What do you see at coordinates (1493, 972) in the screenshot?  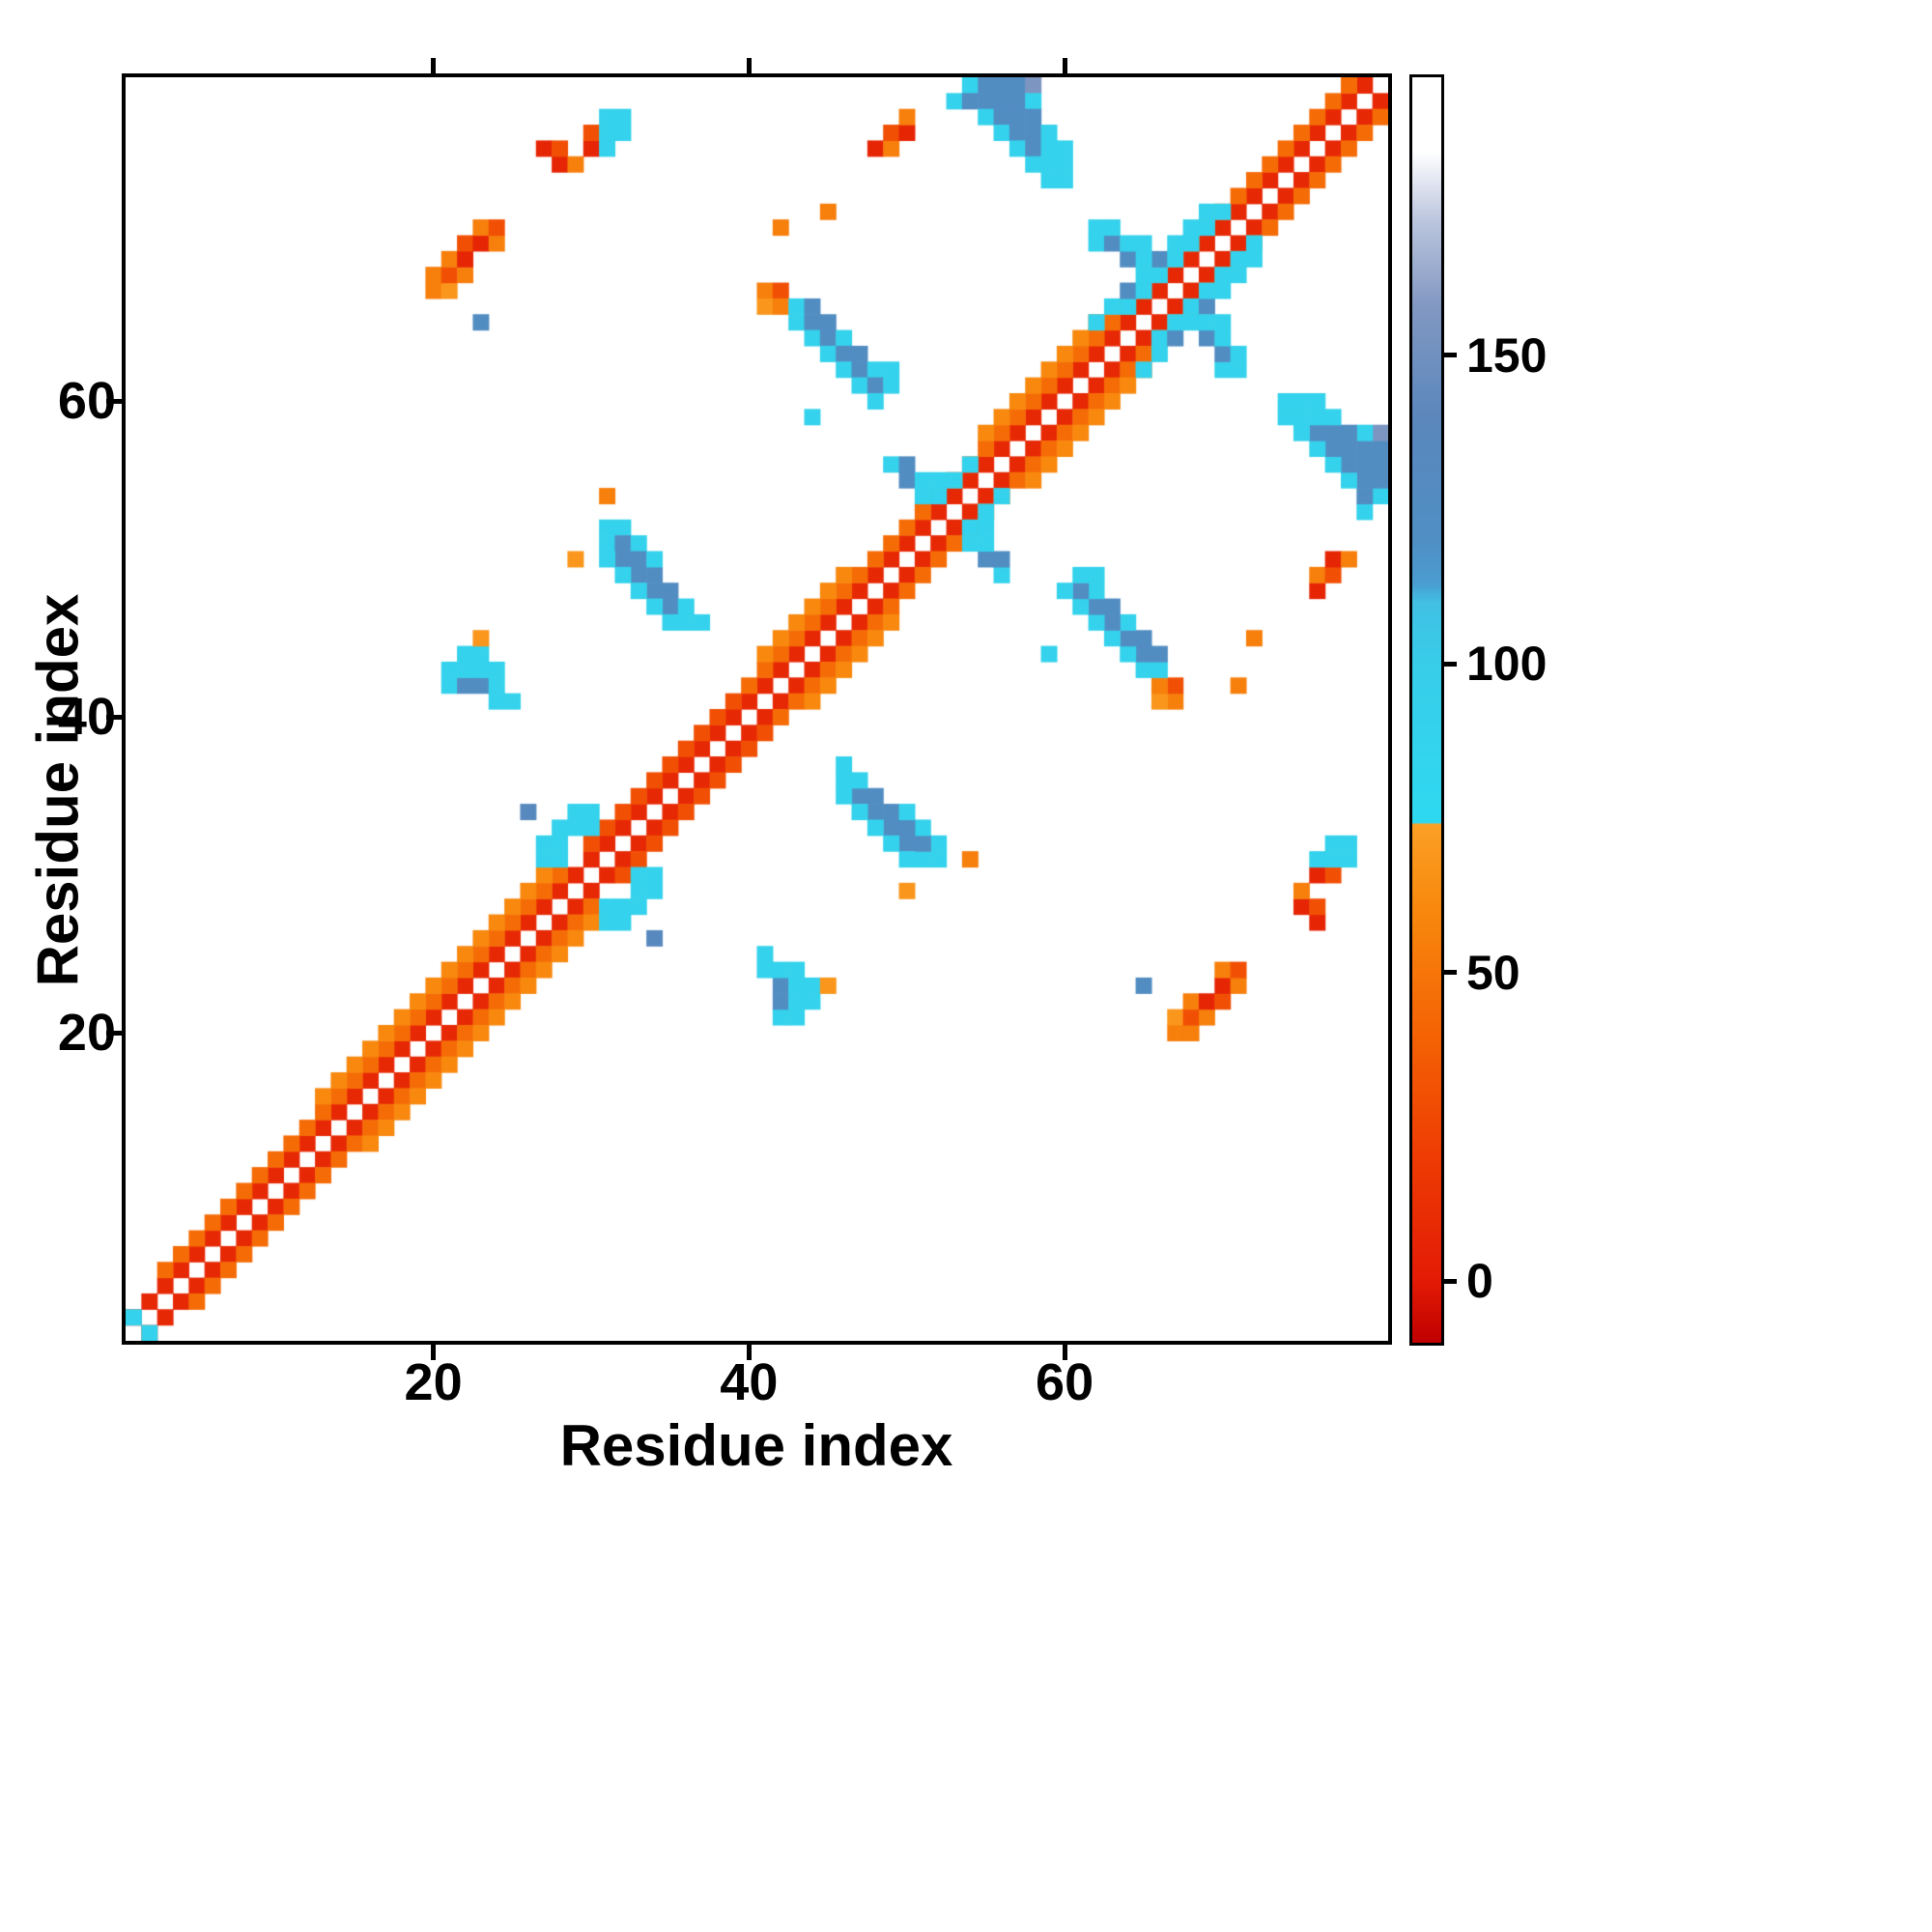 I see `colorbar-tick-label: 50` at bounding box center [1493, 972].